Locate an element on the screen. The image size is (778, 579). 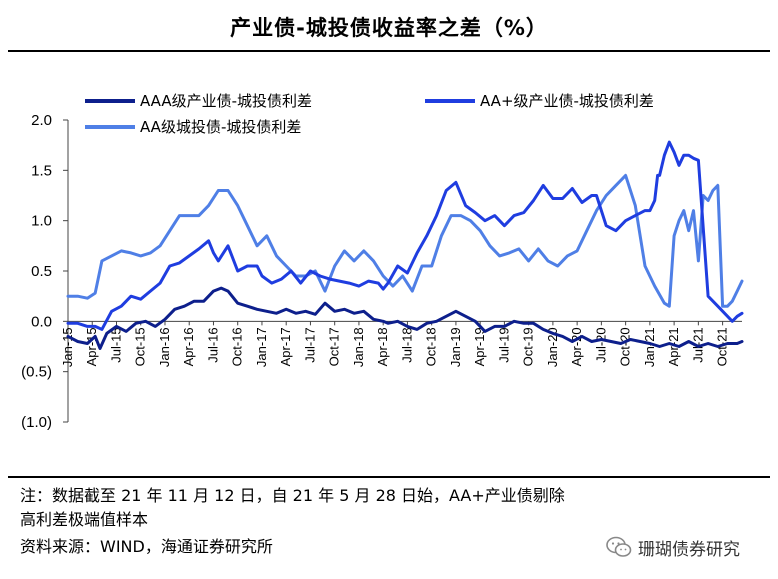
y-tick-label: 1.0 is located at coordinates (41, 221).